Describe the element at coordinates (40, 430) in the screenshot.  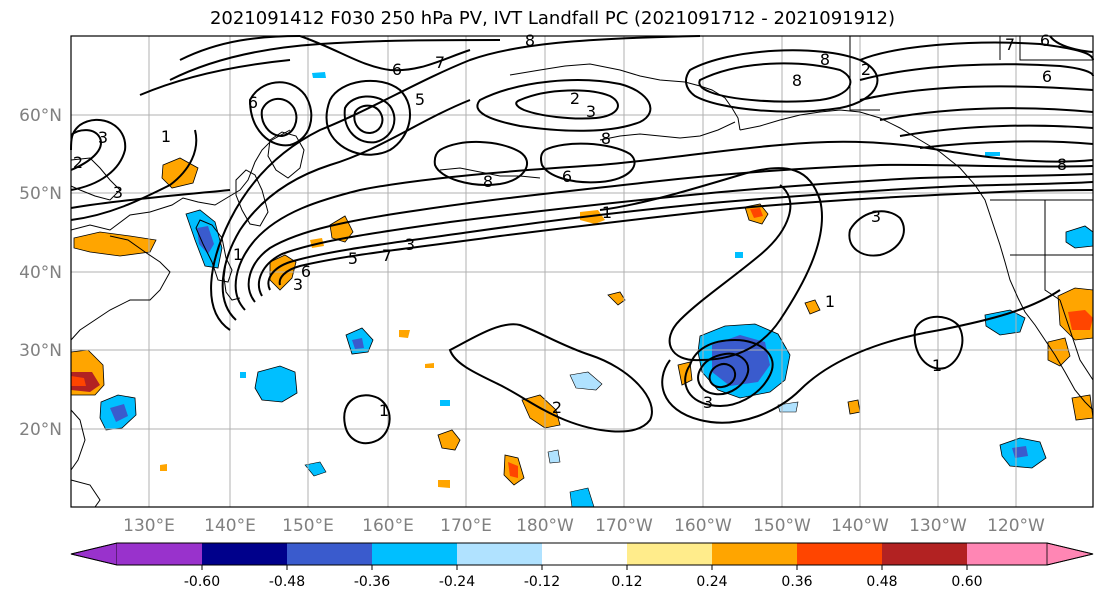
I see `lat-label: 20°N` at that location.